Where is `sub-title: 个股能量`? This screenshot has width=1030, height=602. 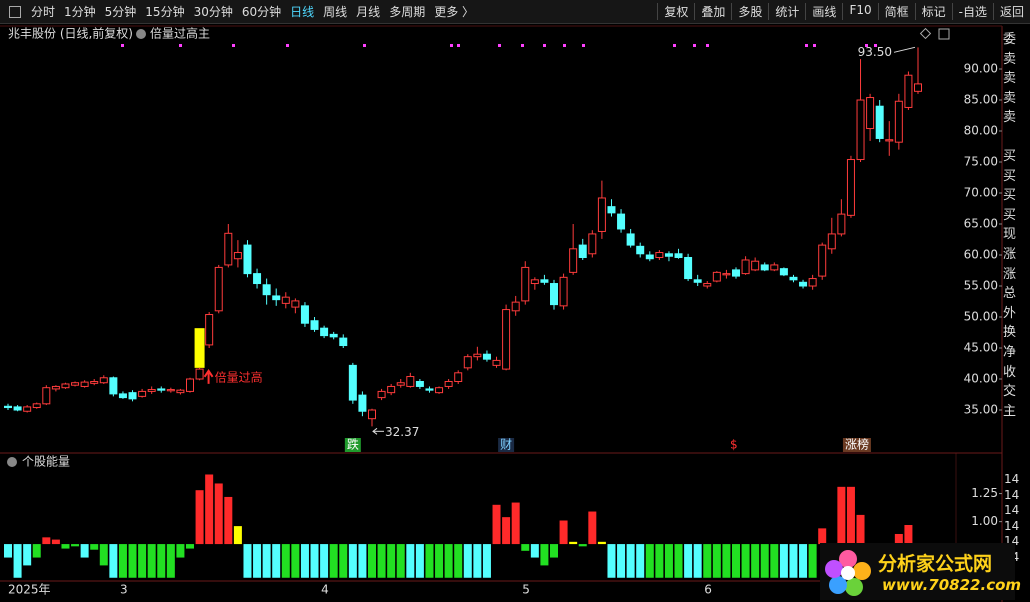 sub-title: 个股能量 is located at coordinates (46, 462).